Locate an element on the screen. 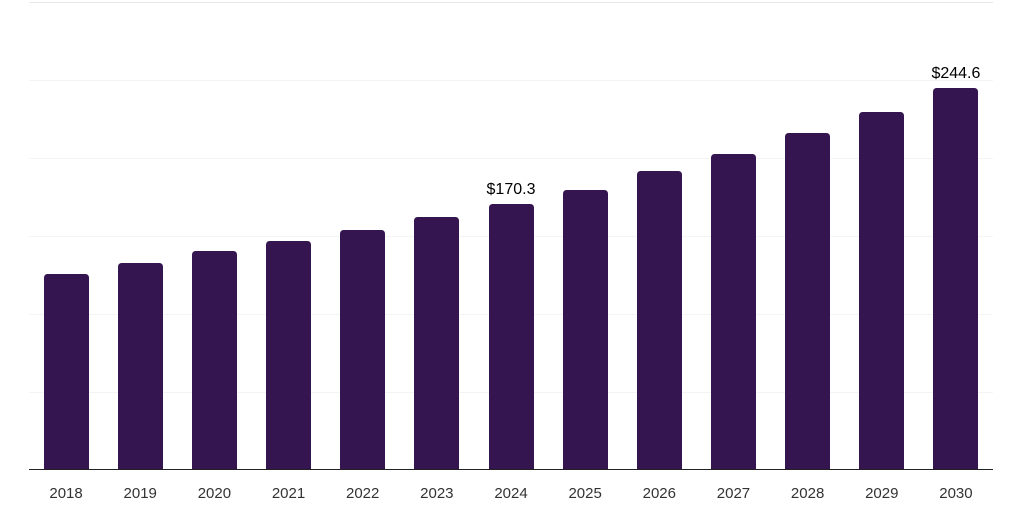 The height and width of the screenshot is (512, 1024). bar-2026 is located at coordinates (659, 320).